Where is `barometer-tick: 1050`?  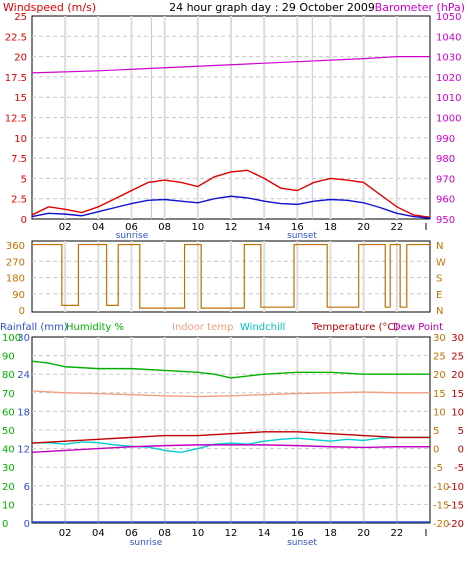
barometer-tick: 1050 is located at coordinates (448, 17).